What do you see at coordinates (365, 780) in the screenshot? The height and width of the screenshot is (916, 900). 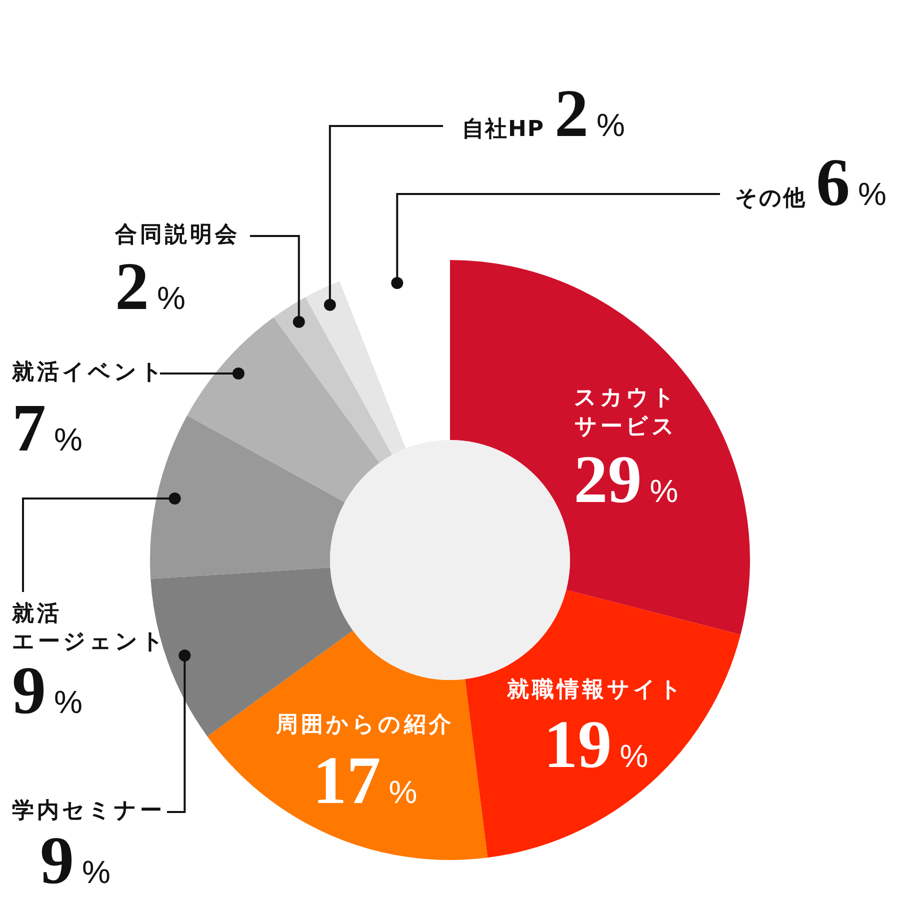 I see `data-label: 17%` at bounding box center [365, 780].